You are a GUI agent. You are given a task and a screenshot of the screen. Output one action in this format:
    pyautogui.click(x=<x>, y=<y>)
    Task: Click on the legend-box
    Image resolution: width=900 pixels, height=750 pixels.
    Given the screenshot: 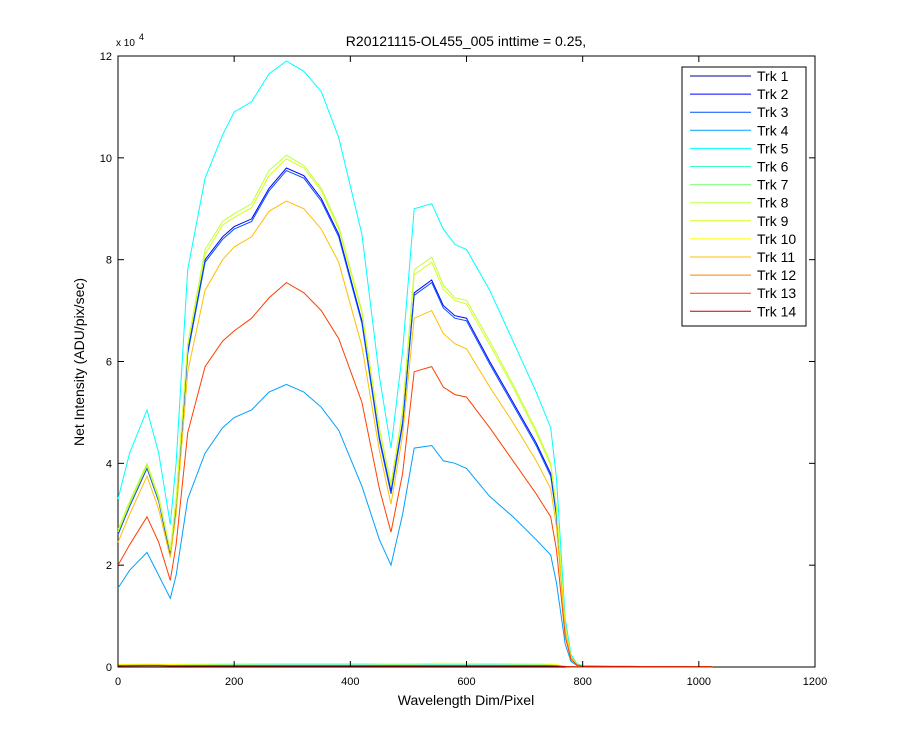 What is the action you would take?
    pyautogui.click(x=744, y=196)
    